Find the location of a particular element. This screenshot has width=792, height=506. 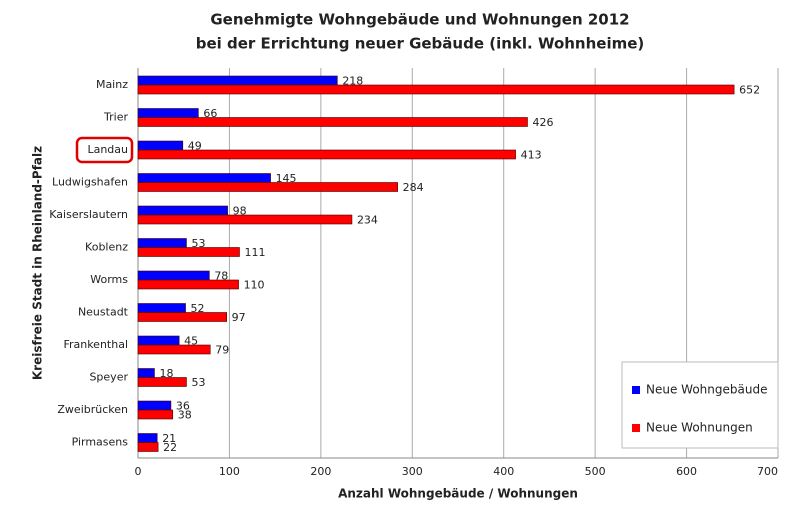

y-tick-label: Ludwigshafen is located at coordinates (90, 182).